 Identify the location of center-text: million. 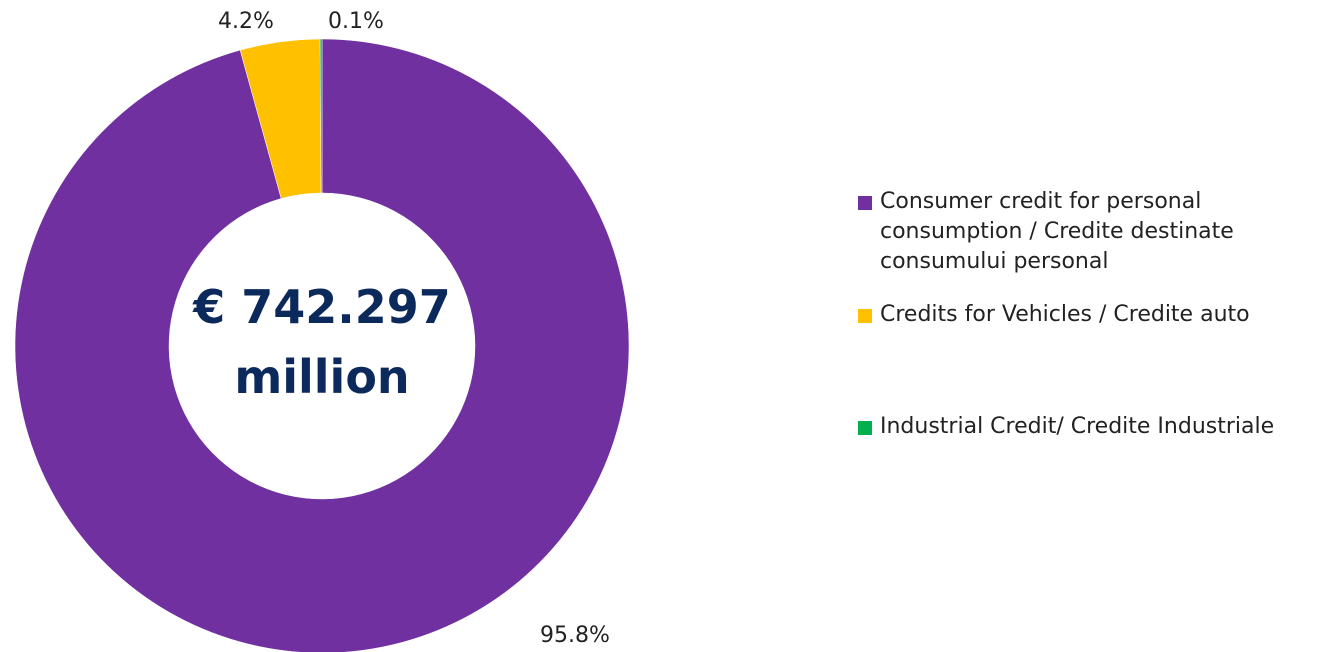
(321, 377).